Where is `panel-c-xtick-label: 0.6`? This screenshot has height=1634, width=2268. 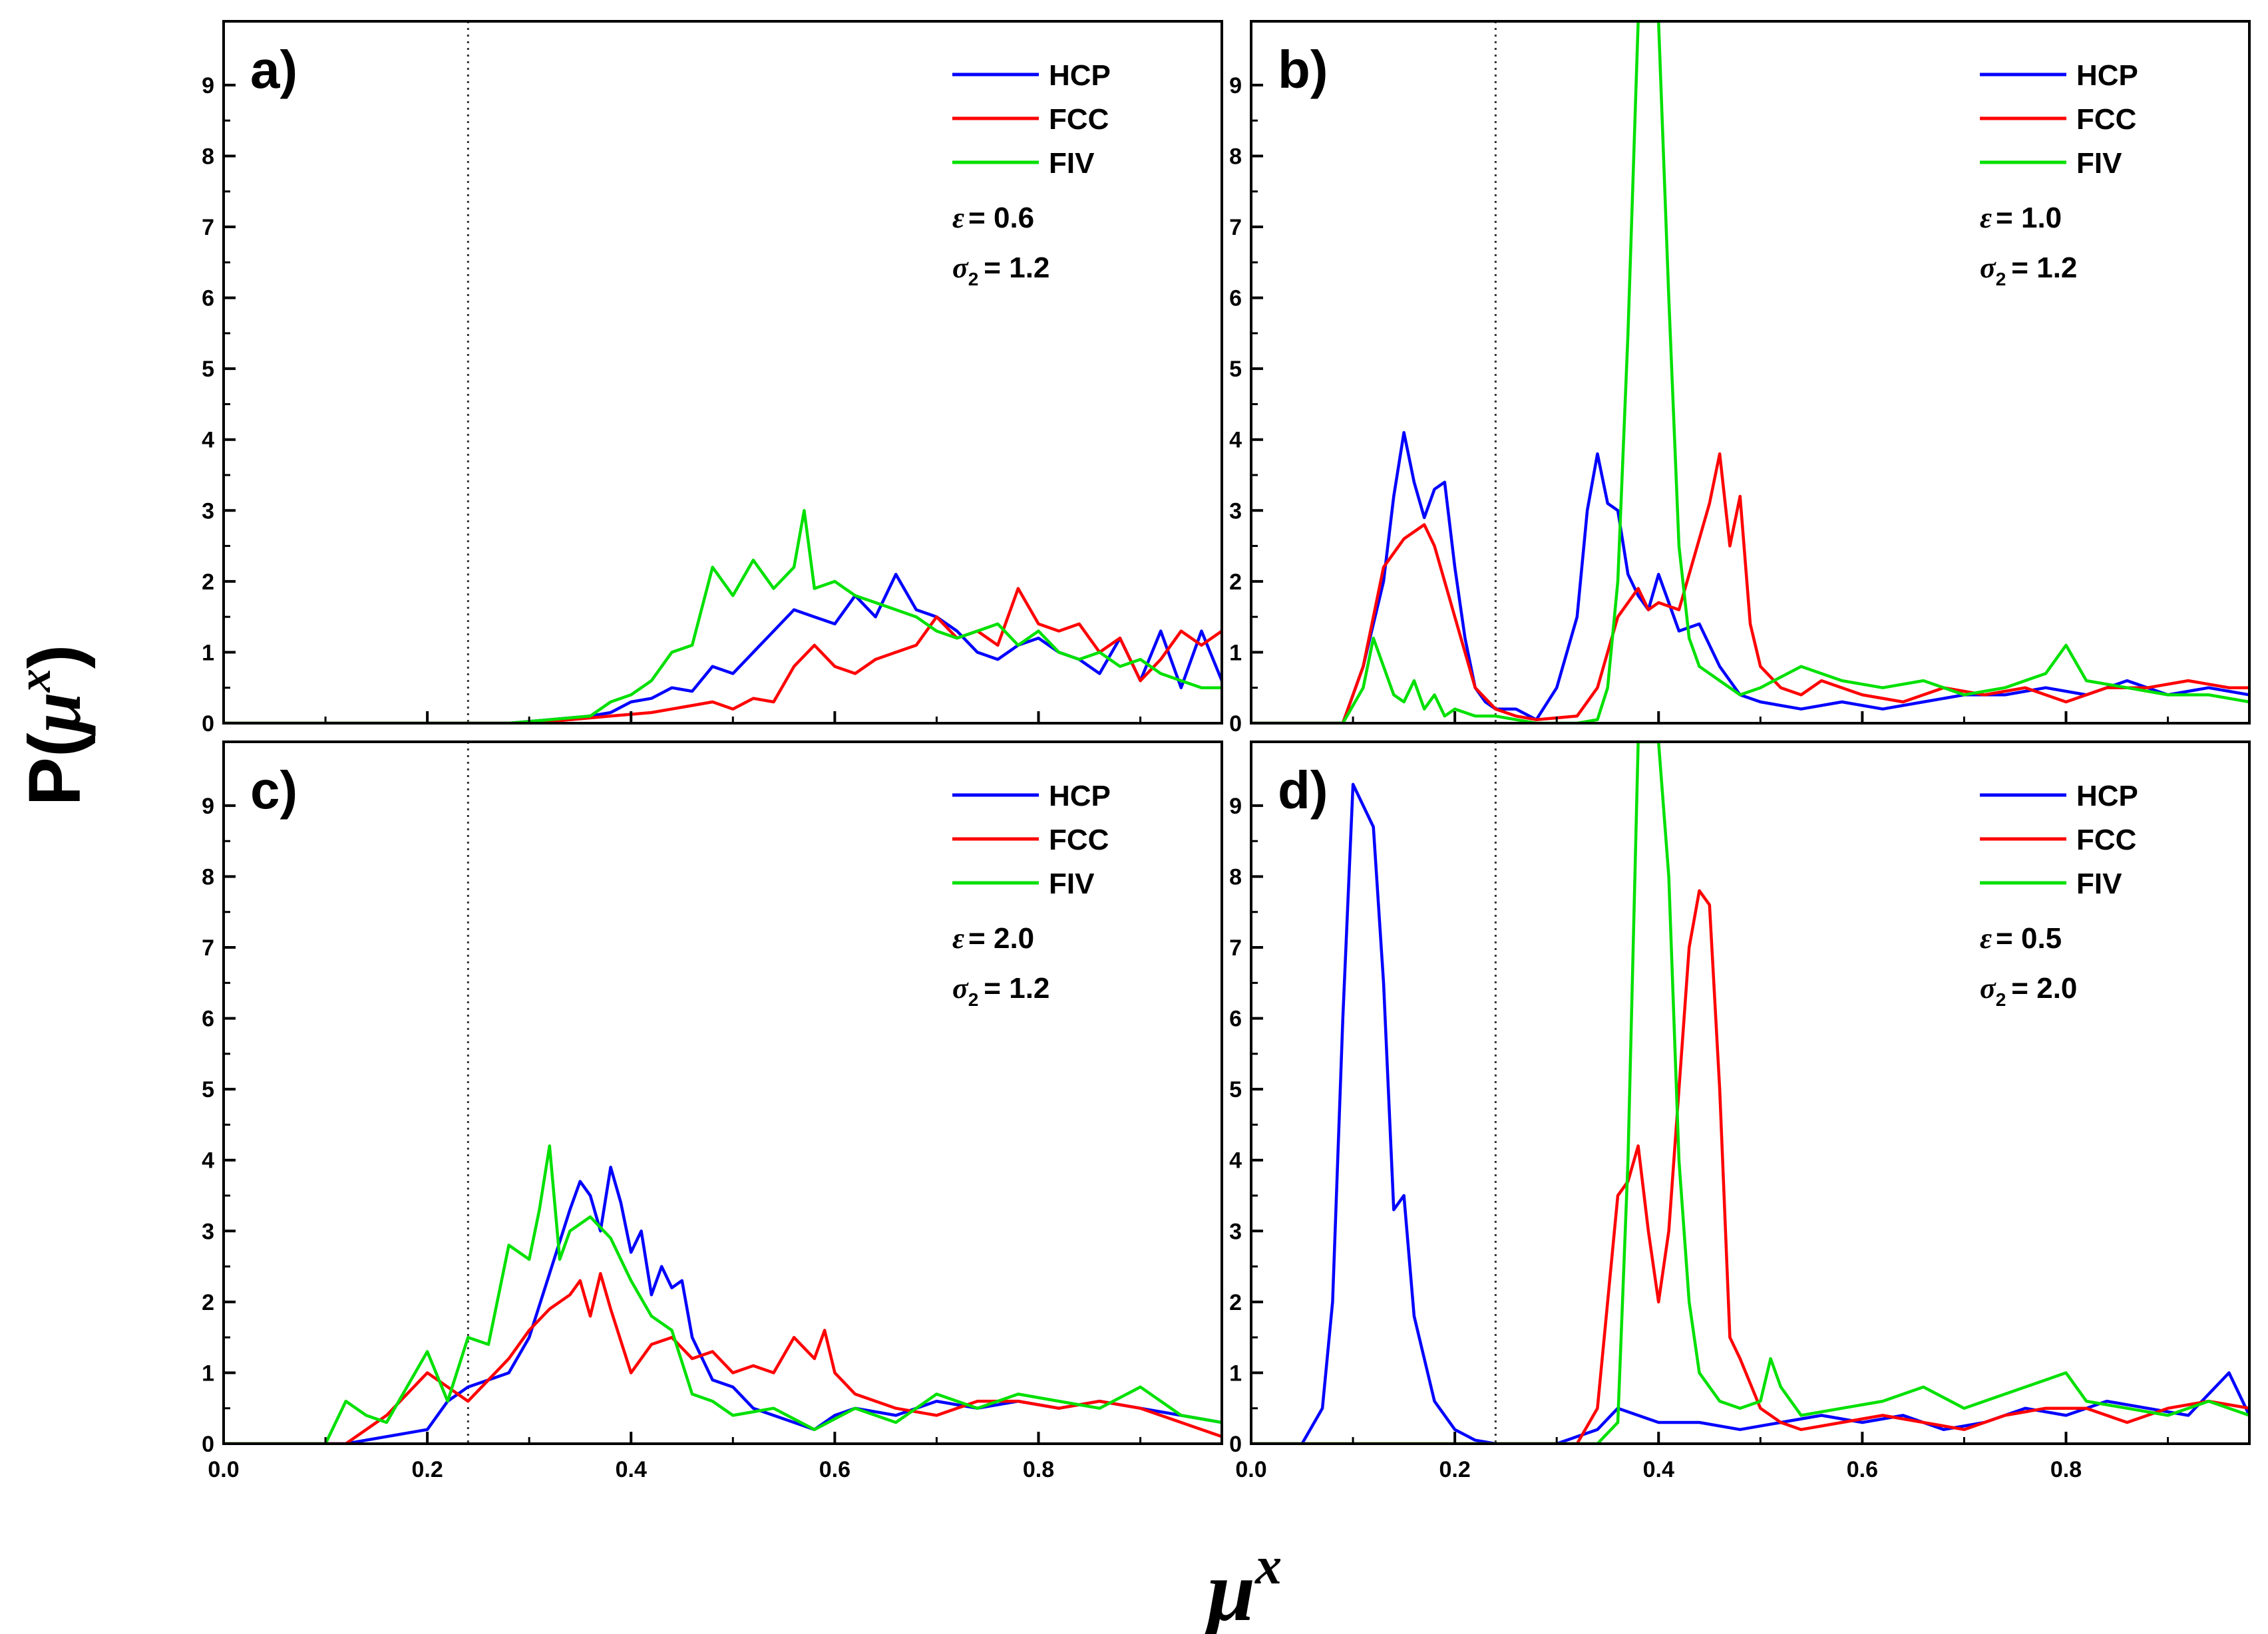
panel-c-xtick-label: 0.6 is located at coordinates (834, 1469).